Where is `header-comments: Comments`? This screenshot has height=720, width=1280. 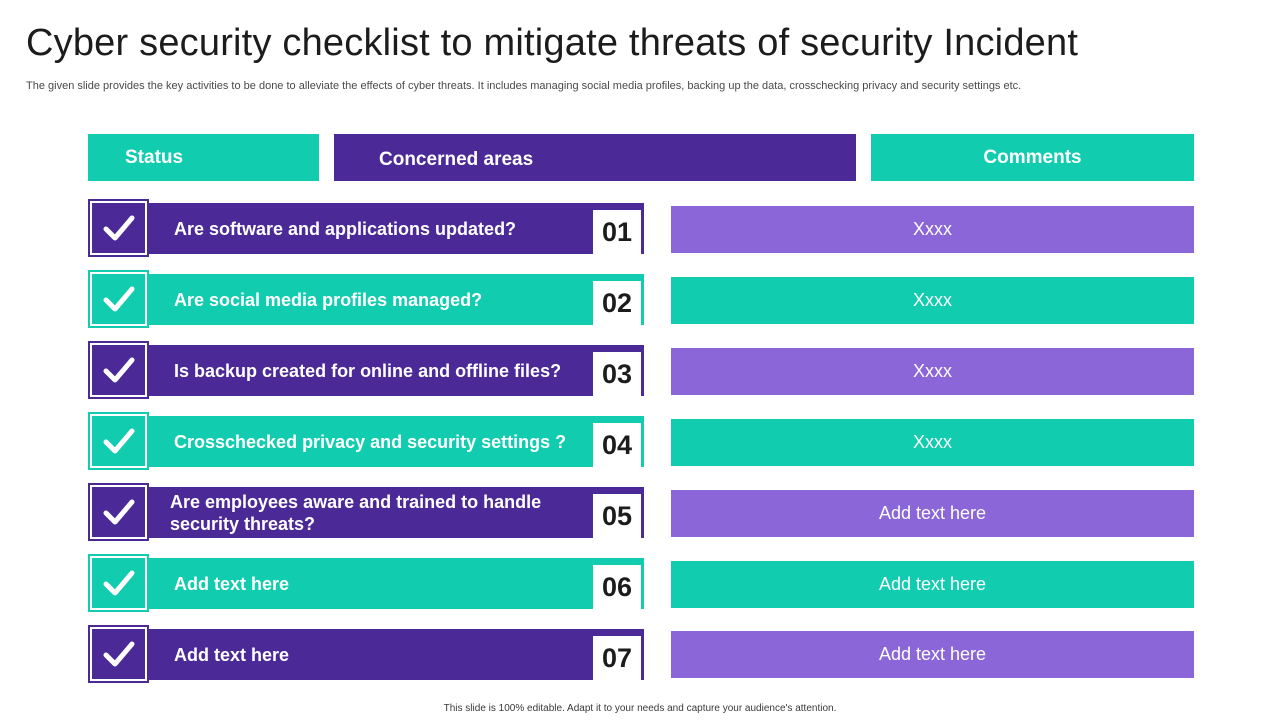
header-comments: Comments is located at coordinates (1032, 157).